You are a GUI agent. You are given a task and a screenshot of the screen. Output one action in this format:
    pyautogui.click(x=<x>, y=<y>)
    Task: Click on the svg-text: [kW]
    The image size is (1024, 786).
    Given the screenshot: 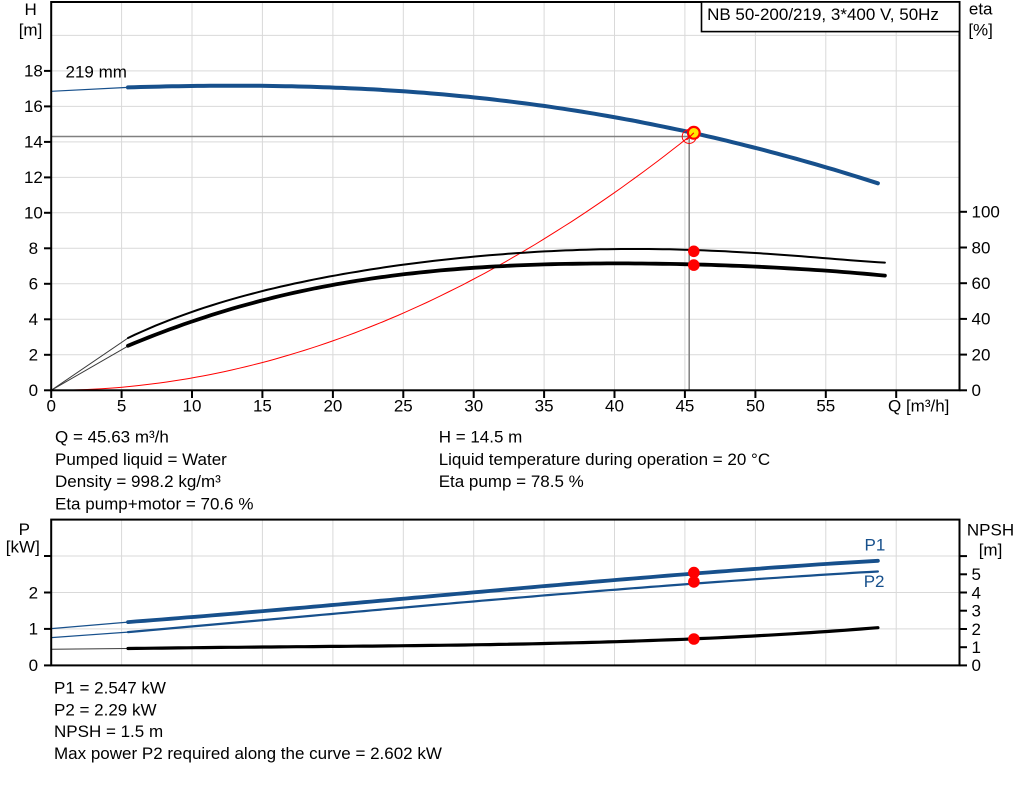 What is the action you would take?
    pyautogui.click(x=23, y=547)
    